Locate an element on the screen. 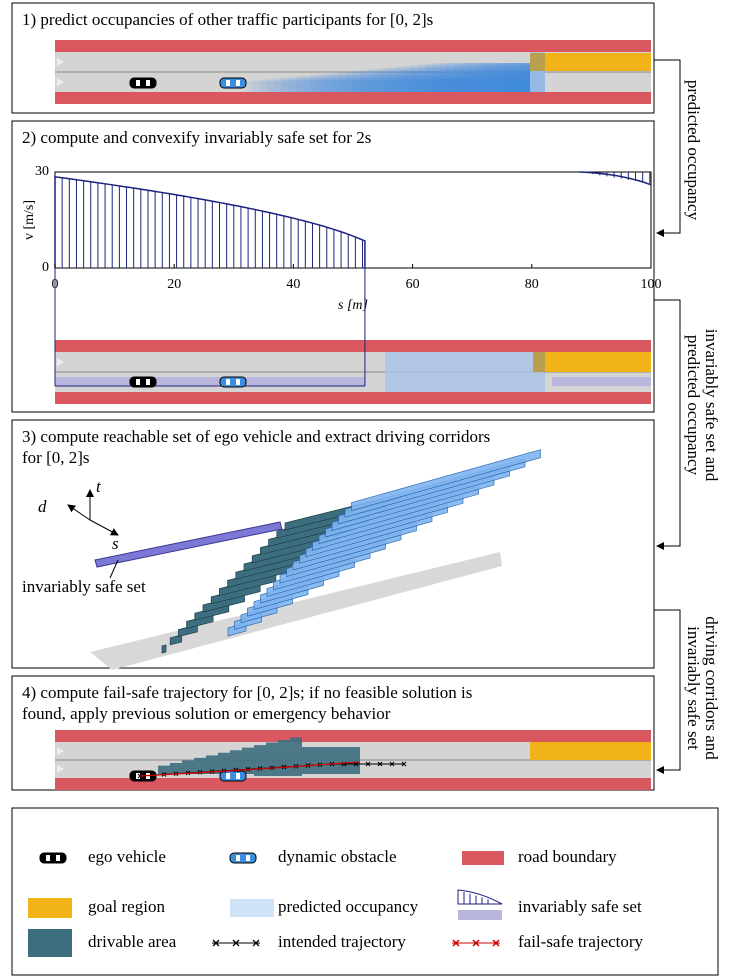 The height and width of the screenshot is (979, 740). annotation-pointer is located at coordinates (114, 569).